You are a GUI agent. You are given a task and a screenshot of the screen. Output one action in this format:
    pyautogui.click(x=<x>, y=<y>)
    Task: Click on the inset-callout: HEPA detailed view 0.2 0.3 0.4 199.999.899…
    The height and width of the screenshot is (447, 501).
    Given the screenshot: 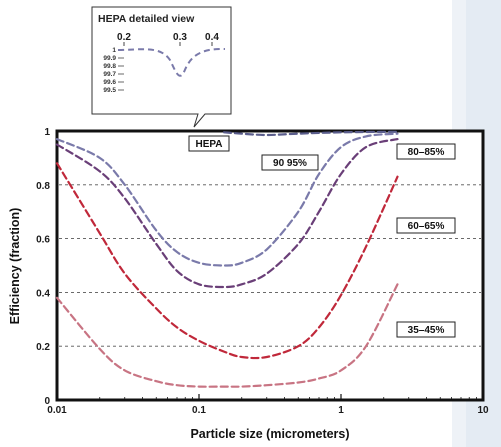 What is the action you would take?
    pyautogui.click(x=161, y=67)
    